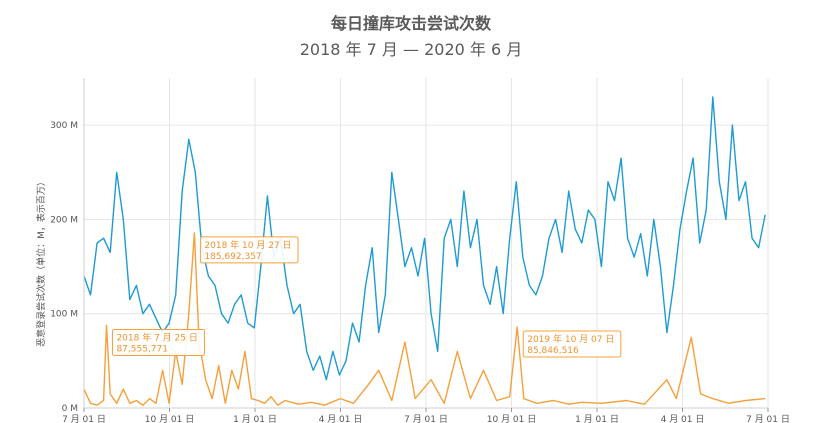  Describe the element at coordinates (410, 23) in the screenshot. I see `chart-title: 每日撞库攻击尝试次数` at that location.